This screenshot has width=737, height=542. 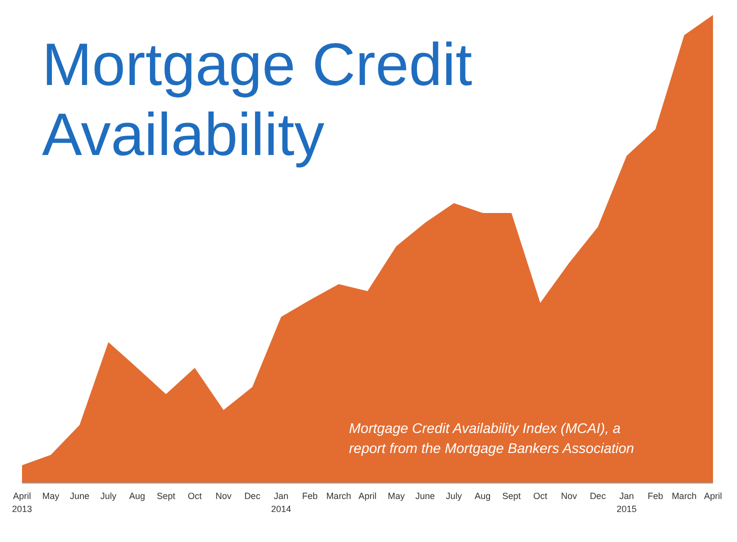 I want to click on x-tick-label: Jan 2015, so click(x=626, y=502).